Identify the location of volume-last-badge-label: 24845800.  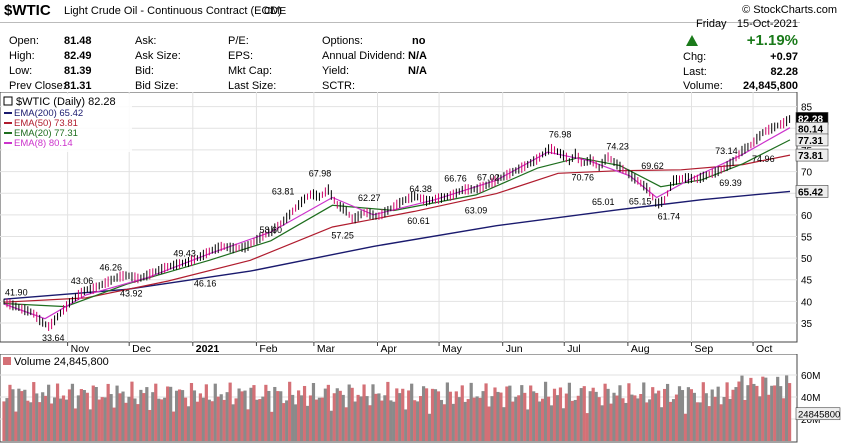
(819, 415).